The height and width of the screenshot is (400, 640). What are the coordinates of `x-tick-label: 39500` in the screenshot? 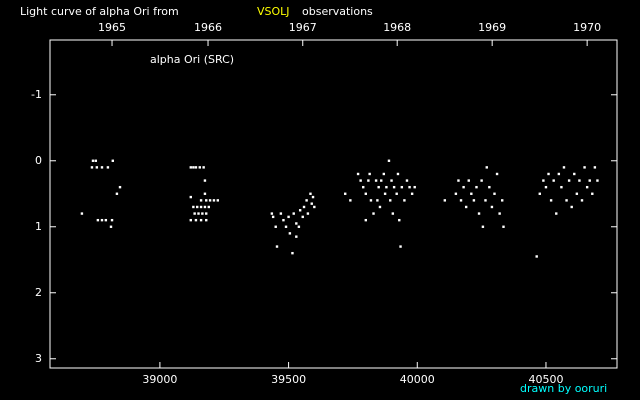 It's located at (288, 379).